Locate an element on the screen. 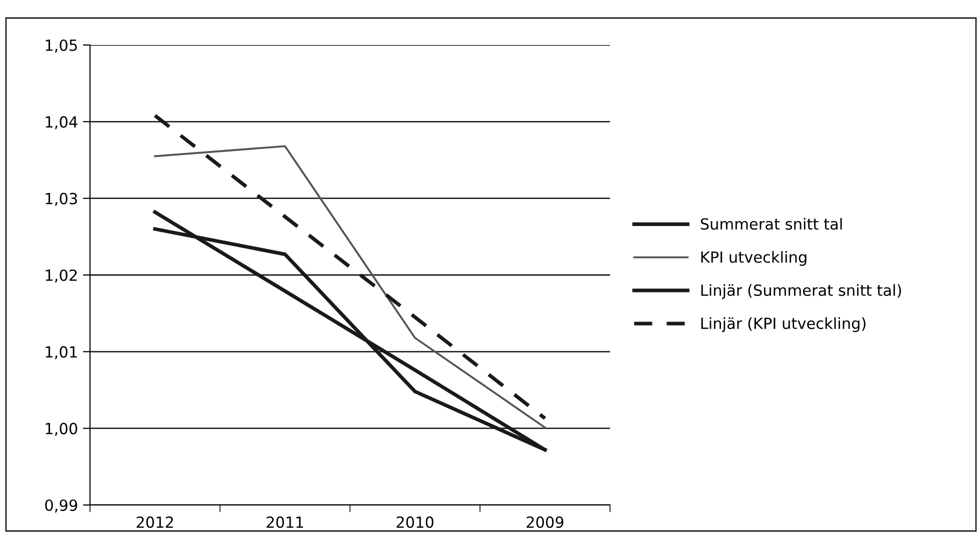 This screenshot has height=533, width=978. y-tick-label: 1,00 is located at coordinates (62, 429).